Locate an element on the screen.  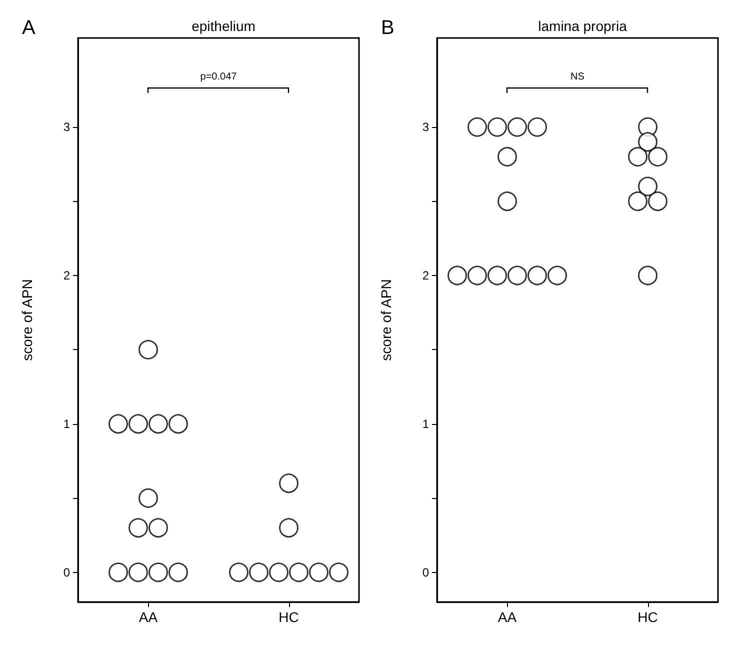
annotation: NS is located at coordinates (577, 77).